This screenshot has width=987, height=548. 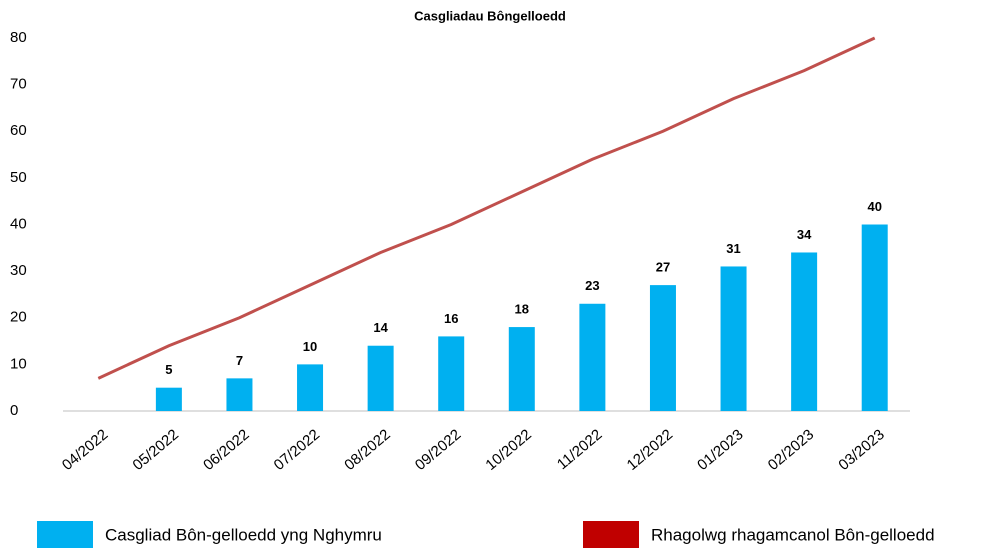 What do you see at coordinates (438, 450) in the screenshot?
I see `x-tick-label: 09/2022` at bounding box center [438, 450].